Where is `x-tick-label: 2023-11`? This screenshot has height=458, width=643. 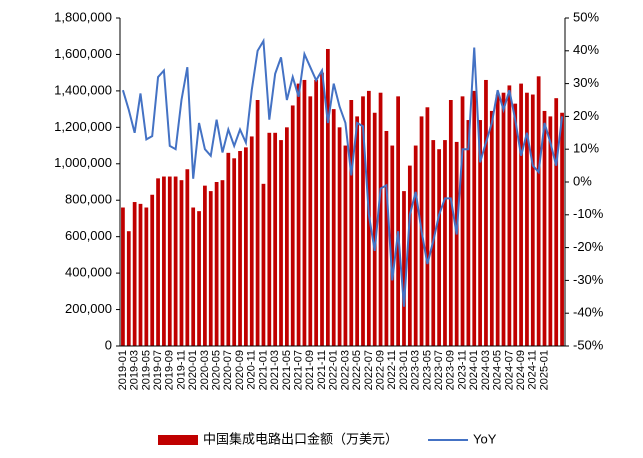 x-tick-label: 2023-11 is located at coordinates (462, 370).